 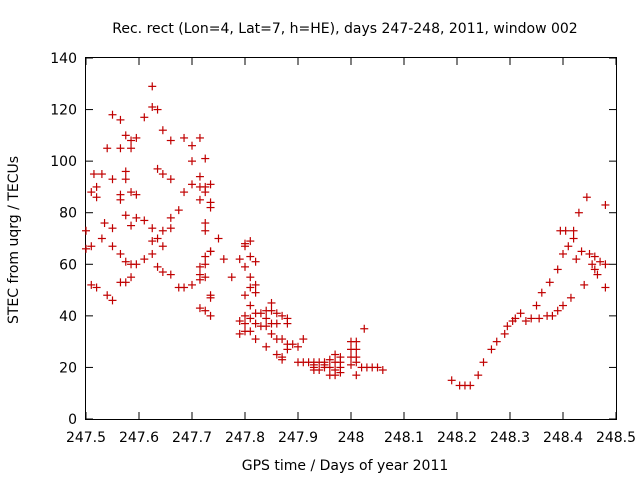 What do you see at coordinates (404, 438) in the screenshot?
I see `x-tick-label: 248.1` at bounding box center [404, 438].